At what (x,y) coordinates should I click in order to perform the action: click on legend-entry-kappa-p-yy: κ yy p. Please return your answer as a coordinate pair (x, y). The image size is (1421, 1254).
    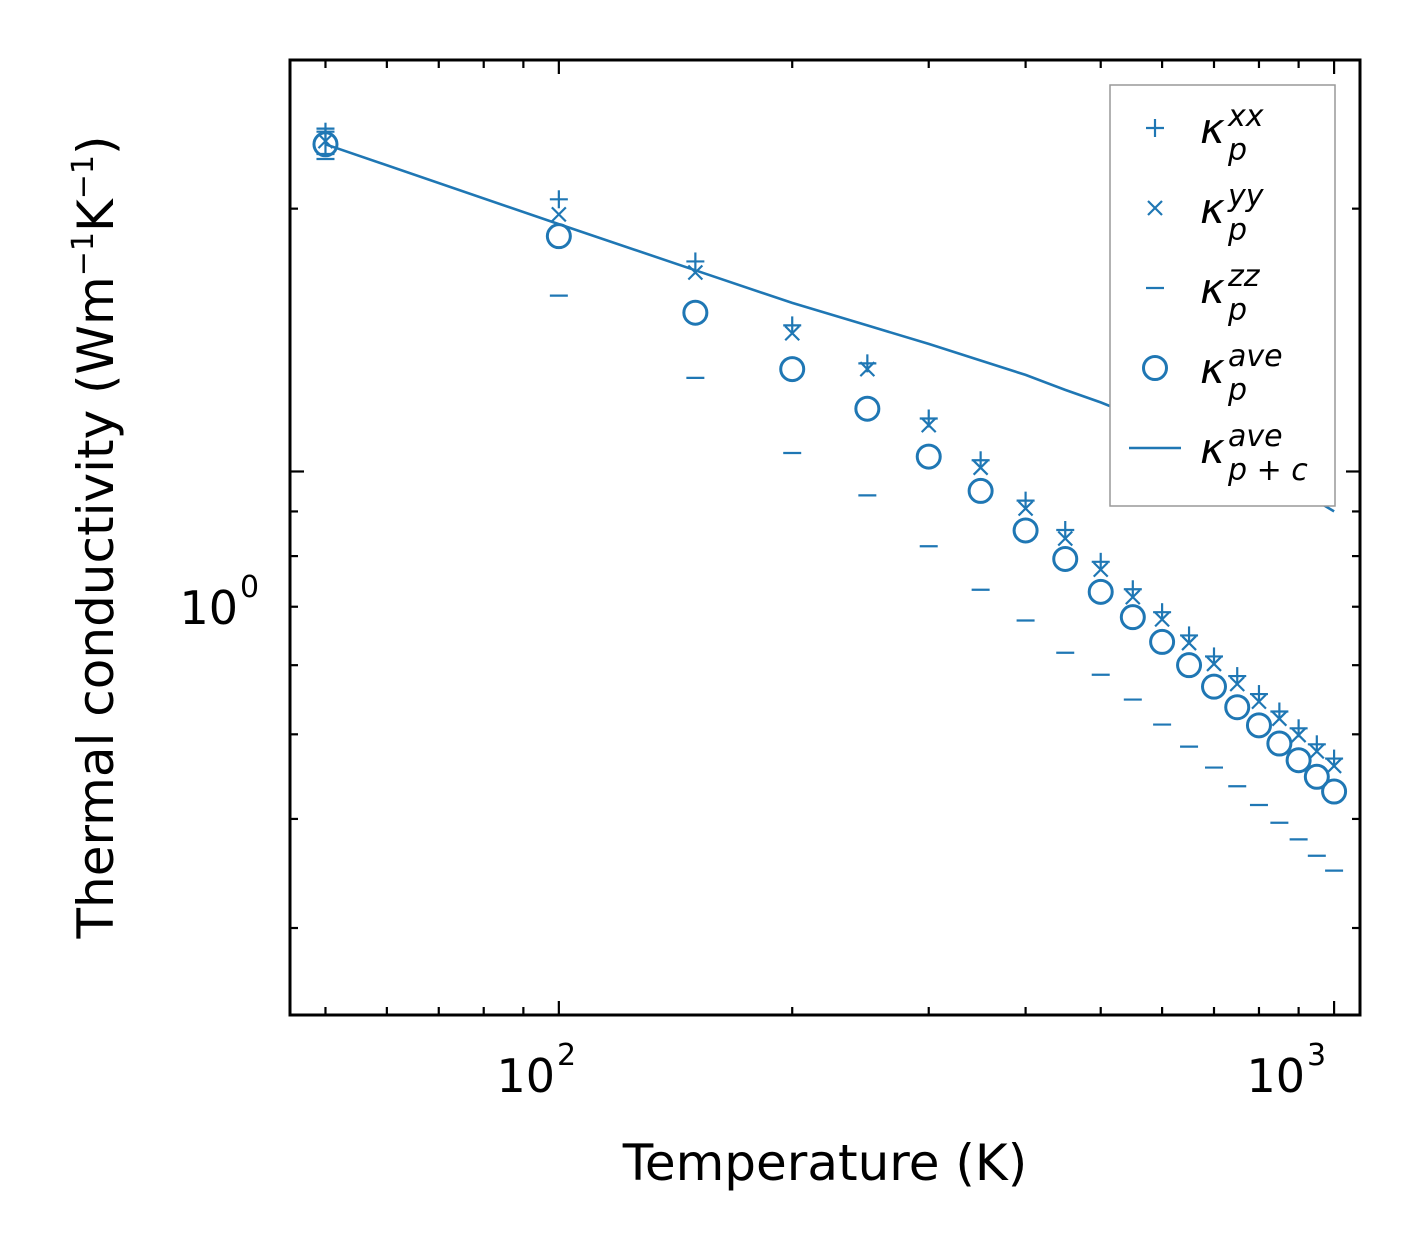
    Looking at the image, I should click on (1232, 213).